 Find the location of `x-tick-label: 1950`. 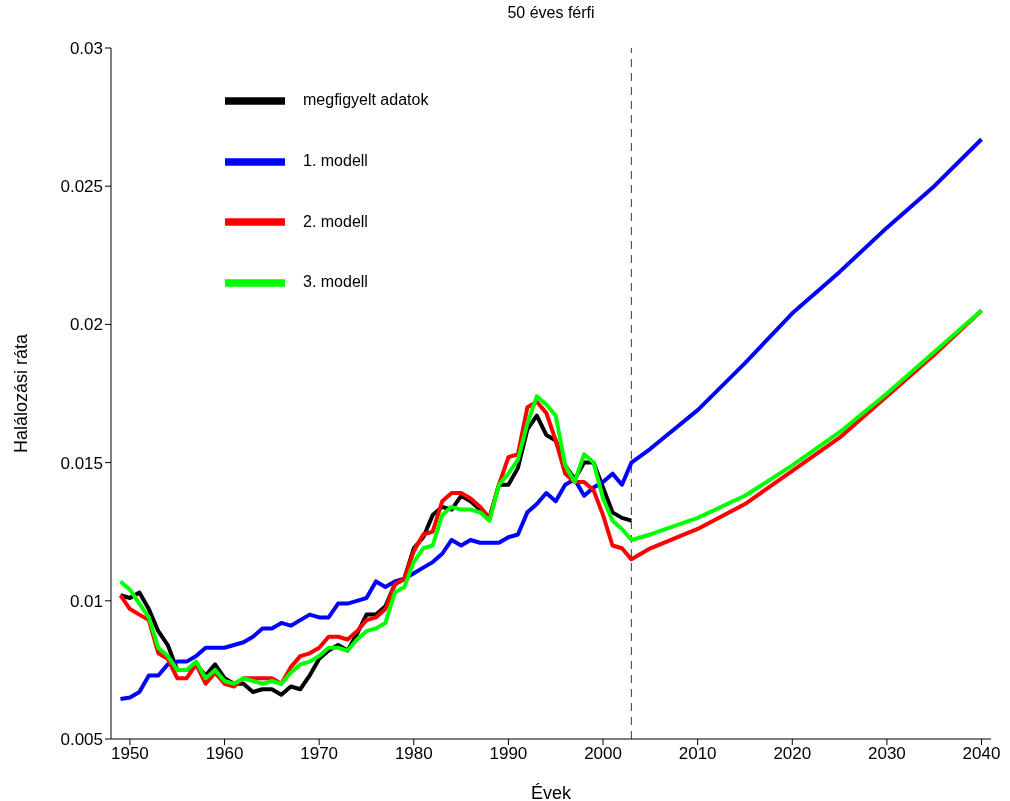

x-tick-label: 1950 is located at coordinates (130, 754).